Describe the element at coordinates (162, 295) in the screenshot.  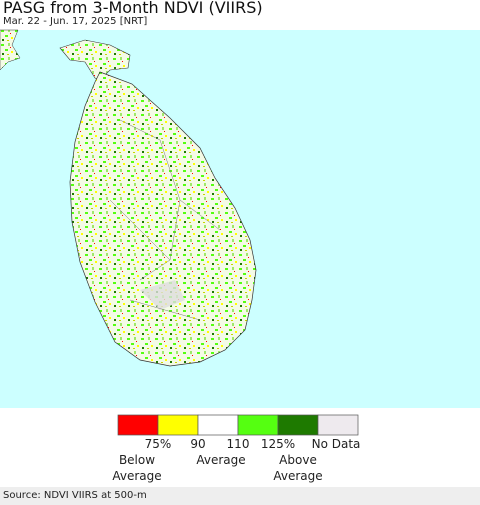
I see `no-data-area` at that location.